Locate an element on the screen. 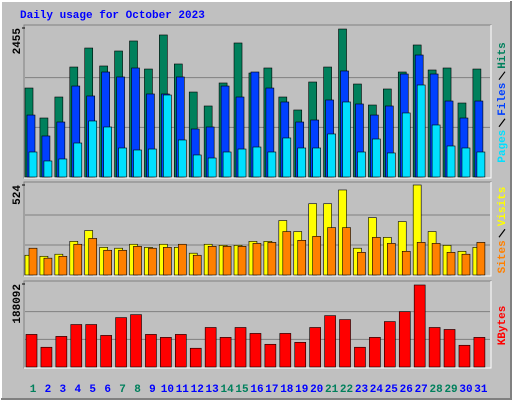 Image resolution: width=512 pixels, height=400 pixels. x-tick-label: 6 is located at coordinates (107, 390).